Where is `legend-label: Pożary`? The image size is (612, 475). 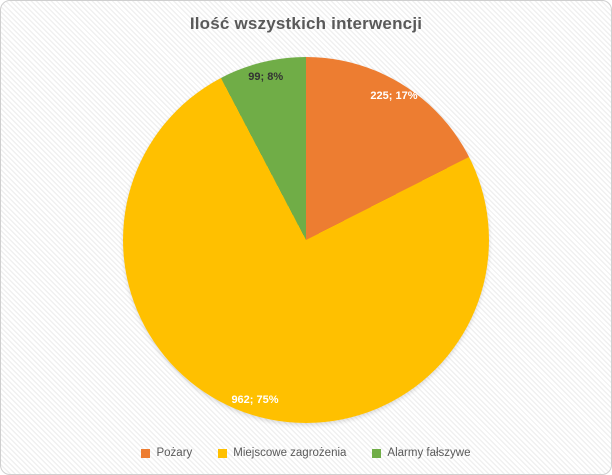 legend-label: Pożary is located at coordinates (174, 453).